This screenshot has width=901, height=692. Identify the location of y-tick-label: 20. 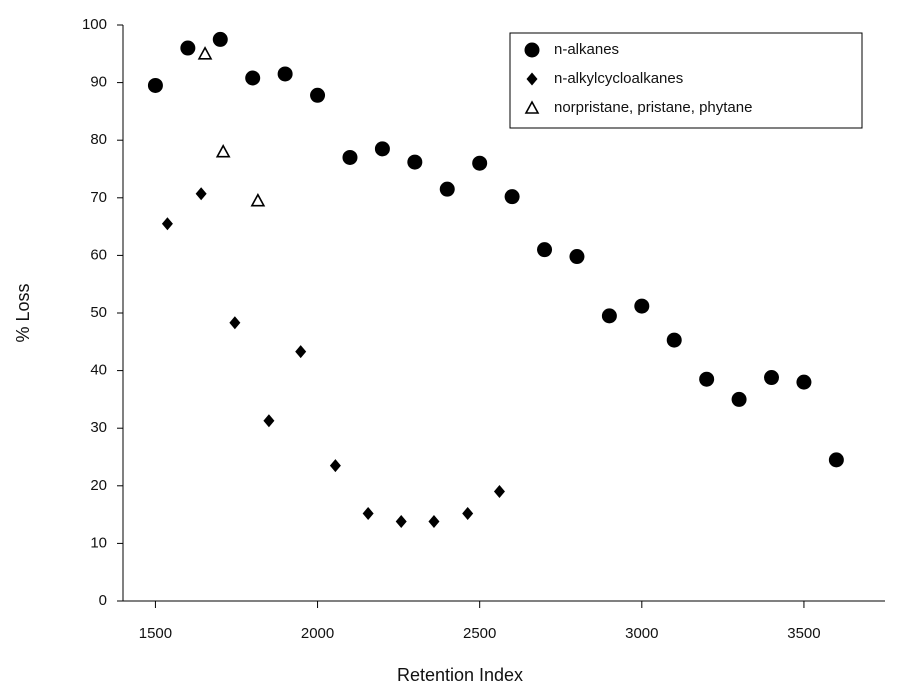
(98, 485).